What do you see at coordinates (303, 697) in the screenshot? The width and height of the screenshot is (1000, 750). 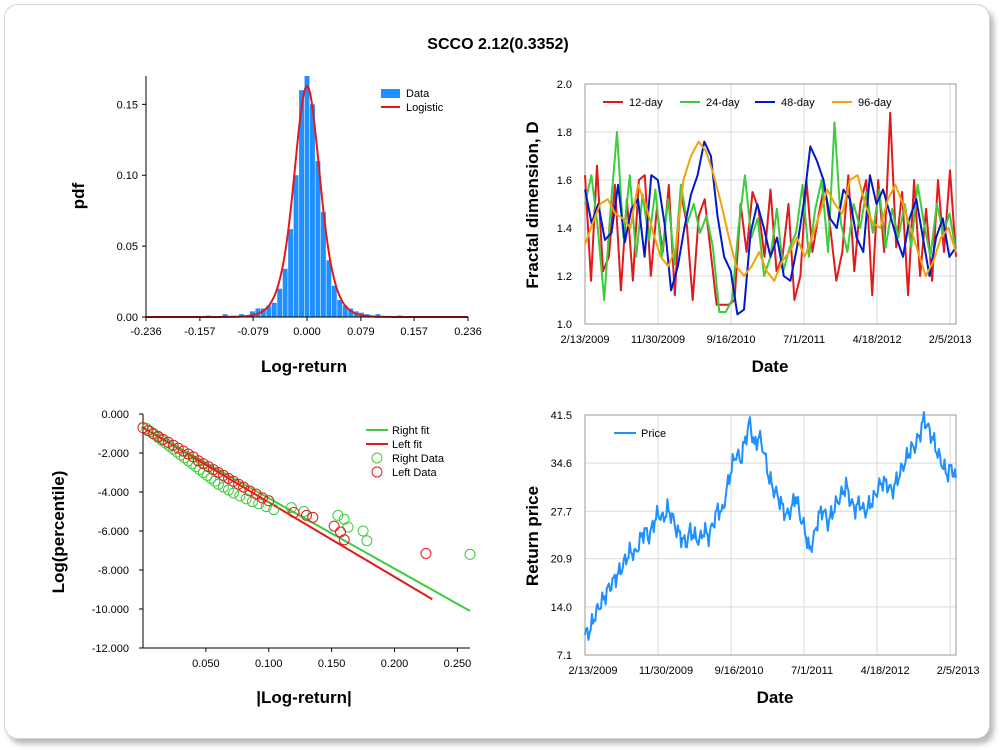 I see `tail-xlabel: |Log-return|` at bounding box center [303, 697].